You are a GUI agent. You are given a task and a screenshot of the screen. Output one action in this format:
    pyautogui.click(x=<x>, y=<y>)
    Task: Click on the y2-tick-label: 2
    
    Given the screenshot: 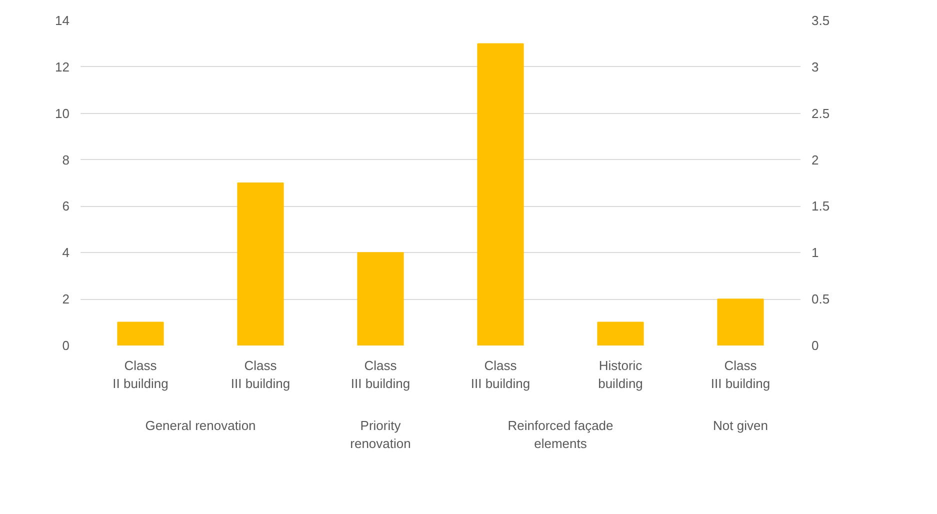 What is the action you would take?
    pyautogui.click(x=815, y=160)
    